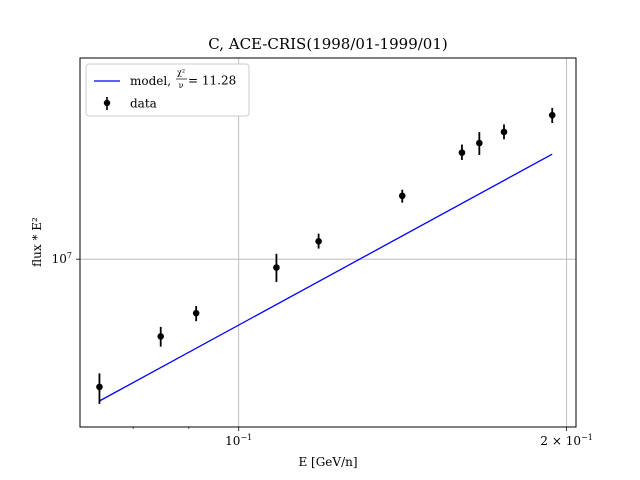 Image resolution: width=640 pixels, height=480 pixels. Describe the element at coordinates (62, 258) in the screenshot. I see `y-tick-label: 107` at that location.